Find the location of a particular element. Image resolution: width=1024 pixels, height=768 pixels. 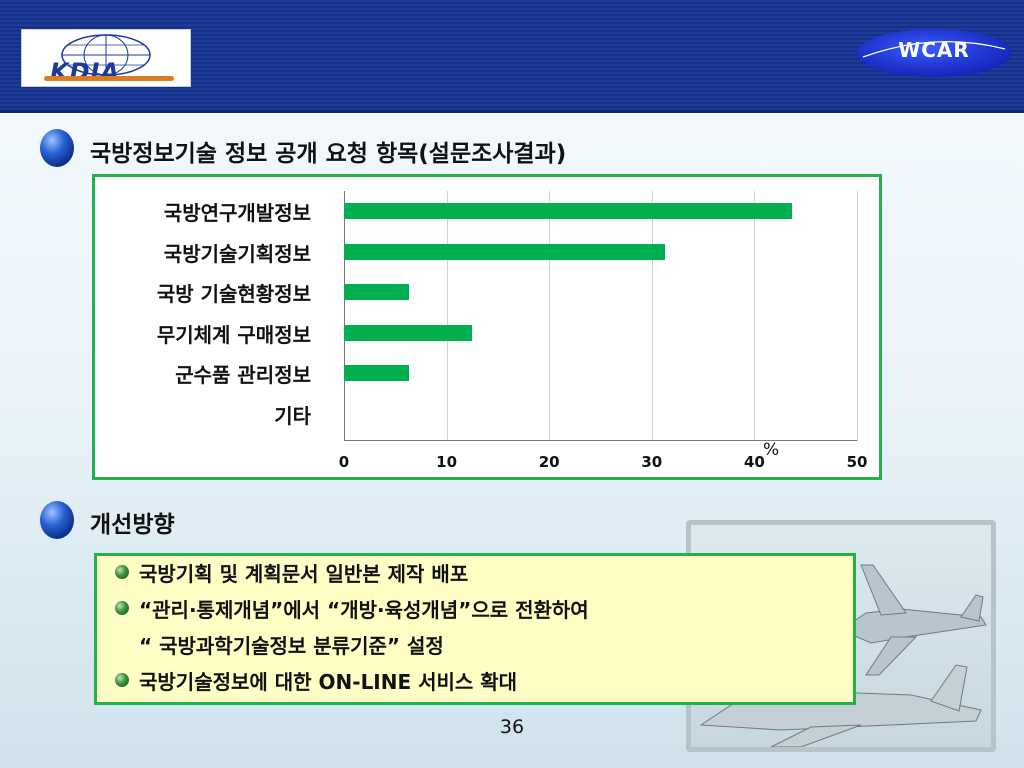

x-tick-label: 0 is located at coordinates (344, 462).